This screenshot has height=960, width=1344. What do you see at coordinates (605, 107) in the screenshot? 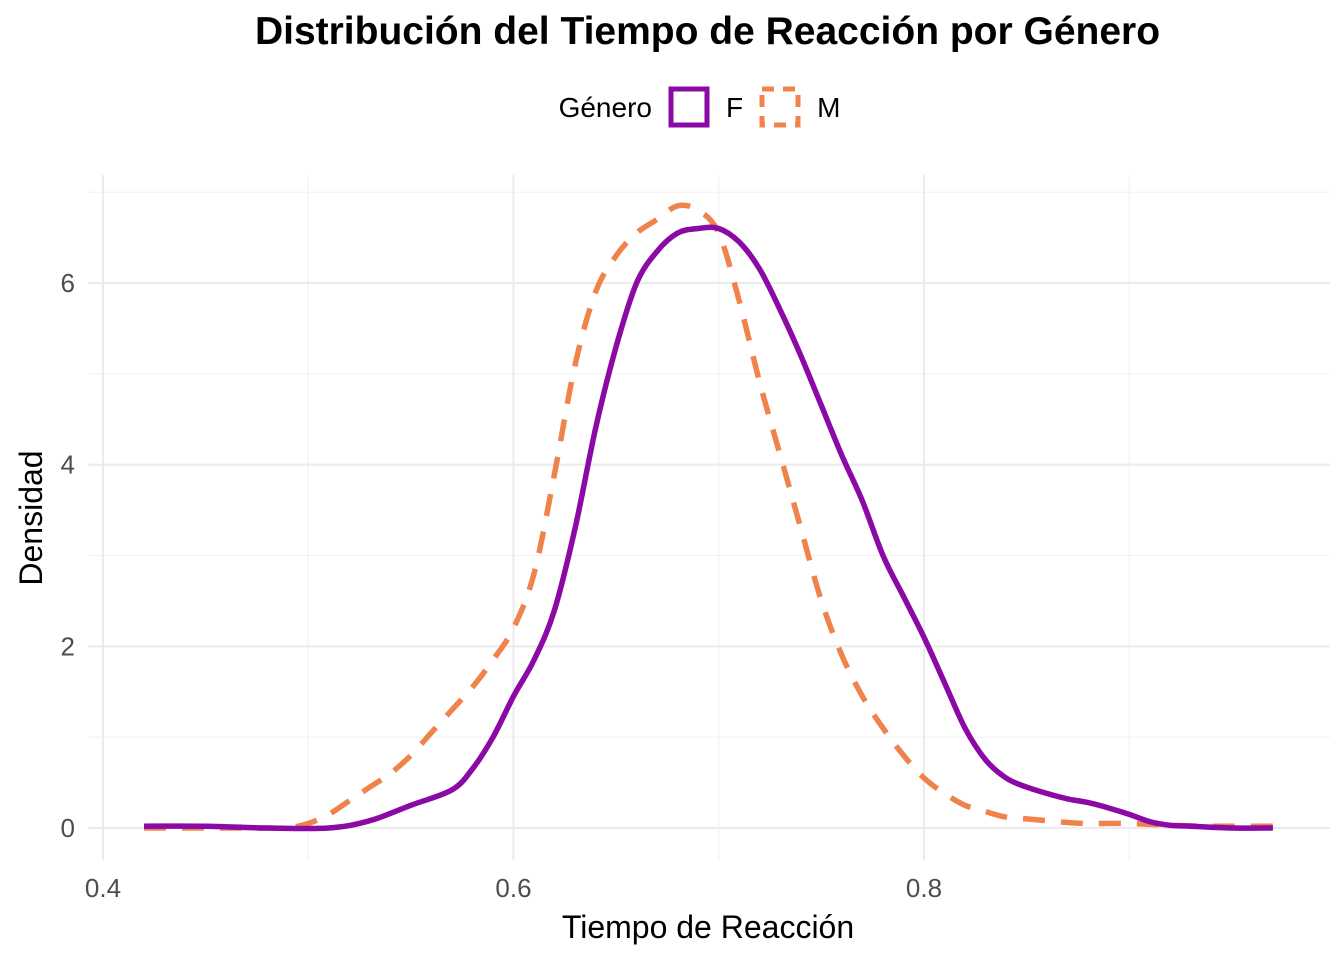
I see `legend-title: Género` at bounding box center [605, 107].